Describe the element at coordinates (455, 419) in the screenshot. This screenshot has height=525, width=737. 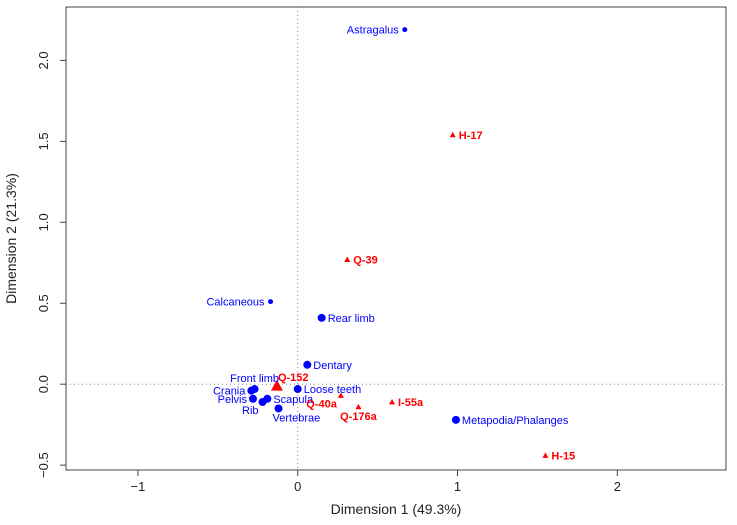
I see `point-metapodia-phalanges` at that location.